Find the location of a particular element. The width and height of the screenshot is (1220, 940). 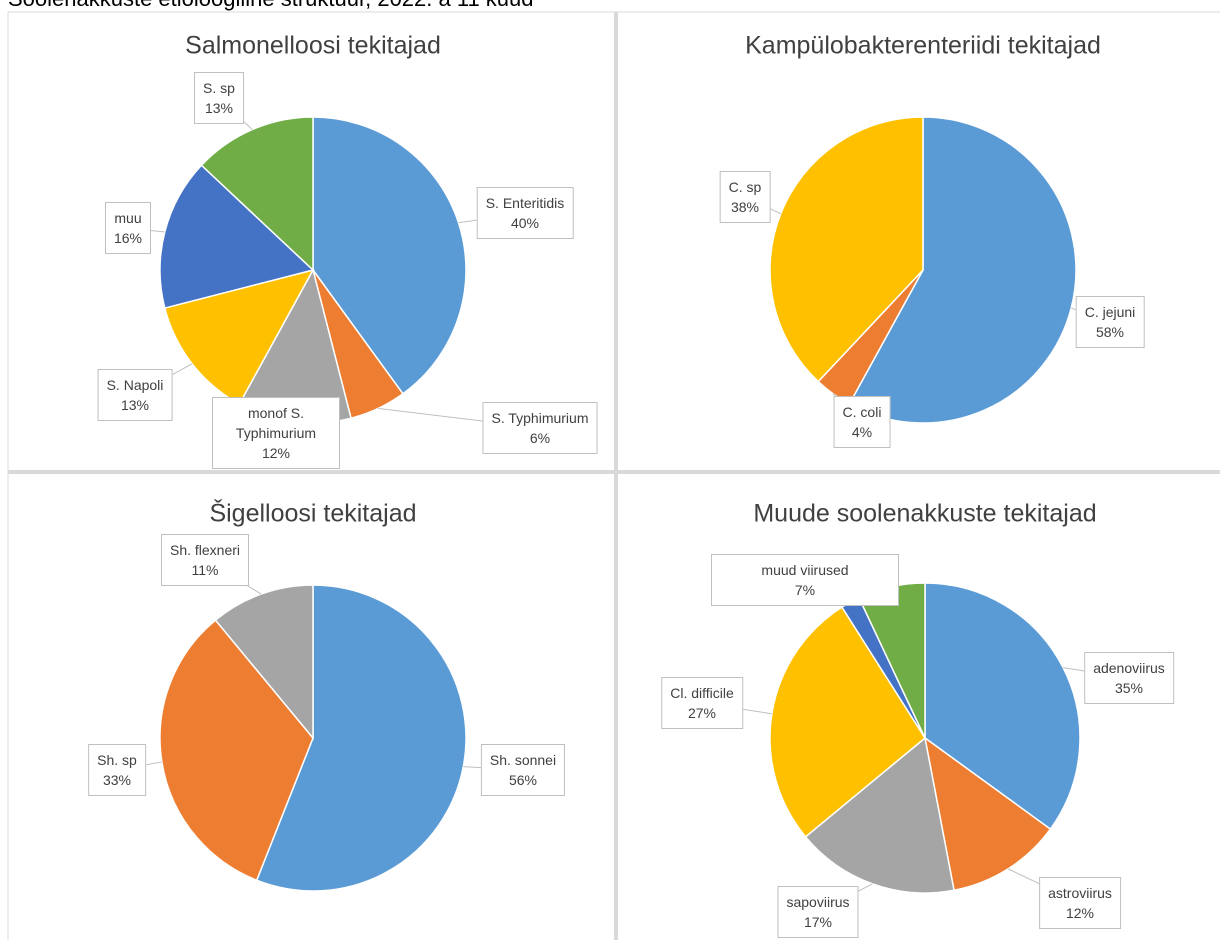

data-label: C. coli 4% is located at coordinates (862, 422).